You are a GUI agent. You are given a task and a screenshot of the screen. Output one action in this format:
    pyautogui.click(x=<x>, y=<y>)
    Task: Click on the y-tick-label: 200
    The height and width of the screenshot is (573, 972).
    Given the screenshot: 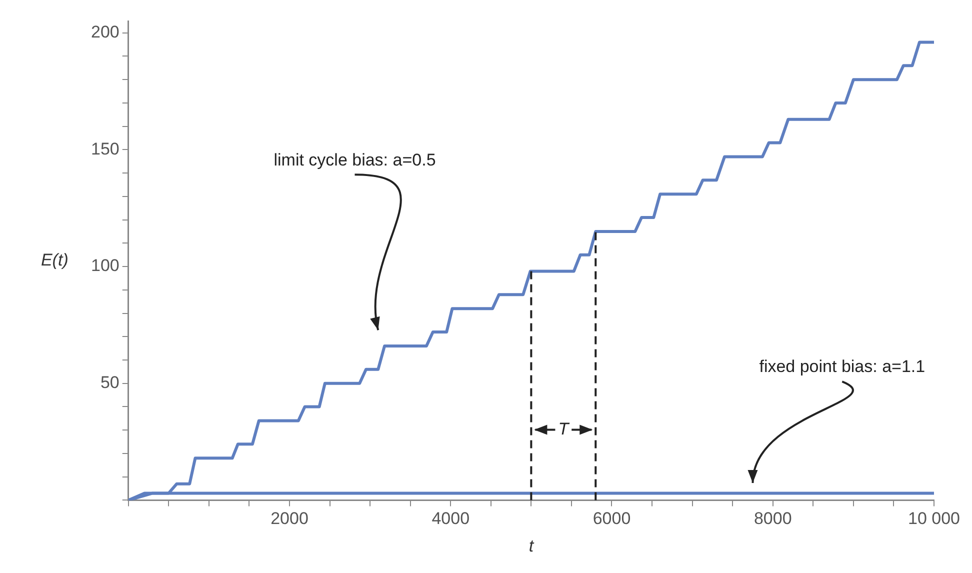 What is the action you would take?
    pyautogui.click(x=105, y=32)
    